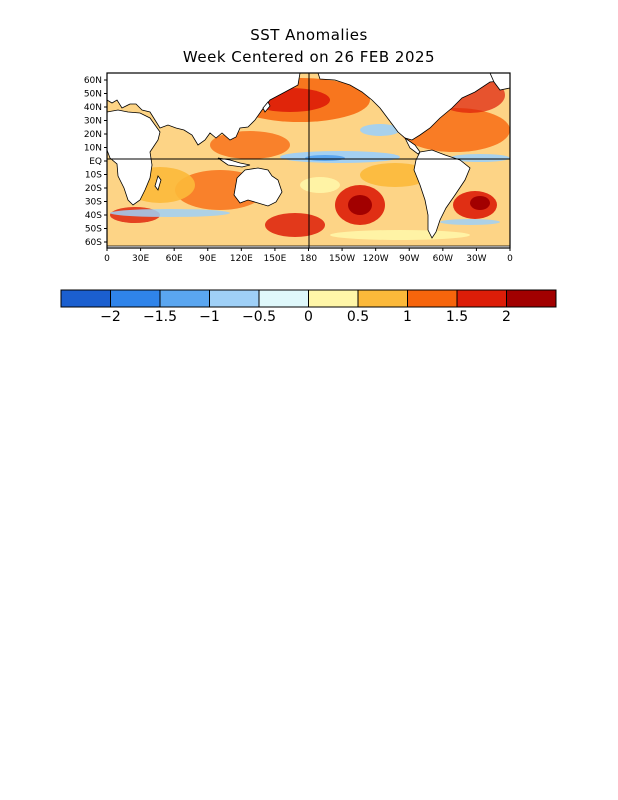 The width and height of the screenshot is (618, 800). Describe the element at coordinates (506, 317) in the screenshot. I see `colorbar-label: 2` at that location.